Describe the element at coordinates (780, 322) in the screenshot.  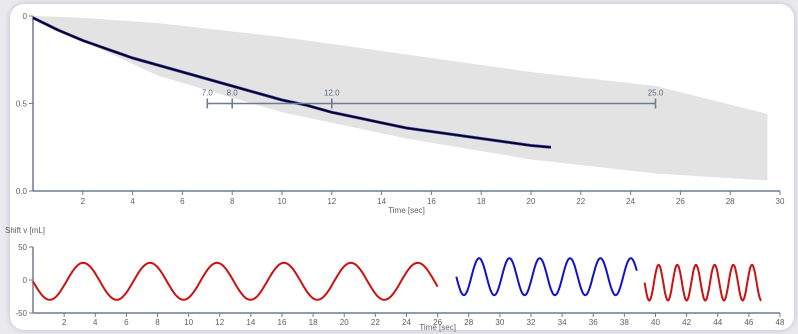
I see `x-tick-label: 48` at that location.